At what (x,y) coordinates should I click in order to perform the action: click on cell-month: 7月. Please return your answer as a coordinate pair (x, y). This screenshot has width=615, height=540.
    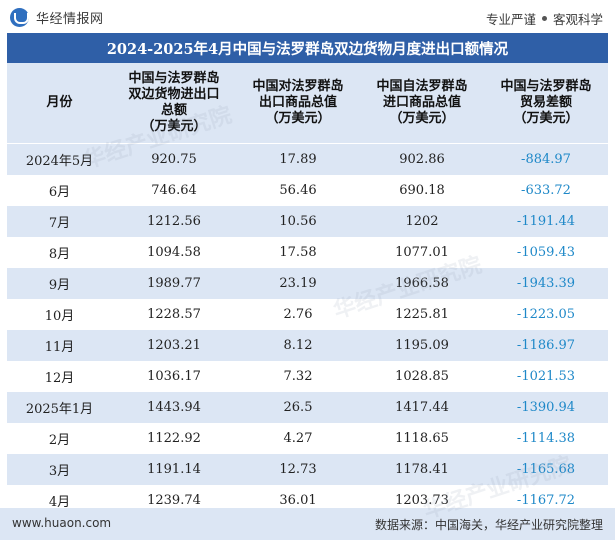
    Looking at the image, I should click on (59, 223).